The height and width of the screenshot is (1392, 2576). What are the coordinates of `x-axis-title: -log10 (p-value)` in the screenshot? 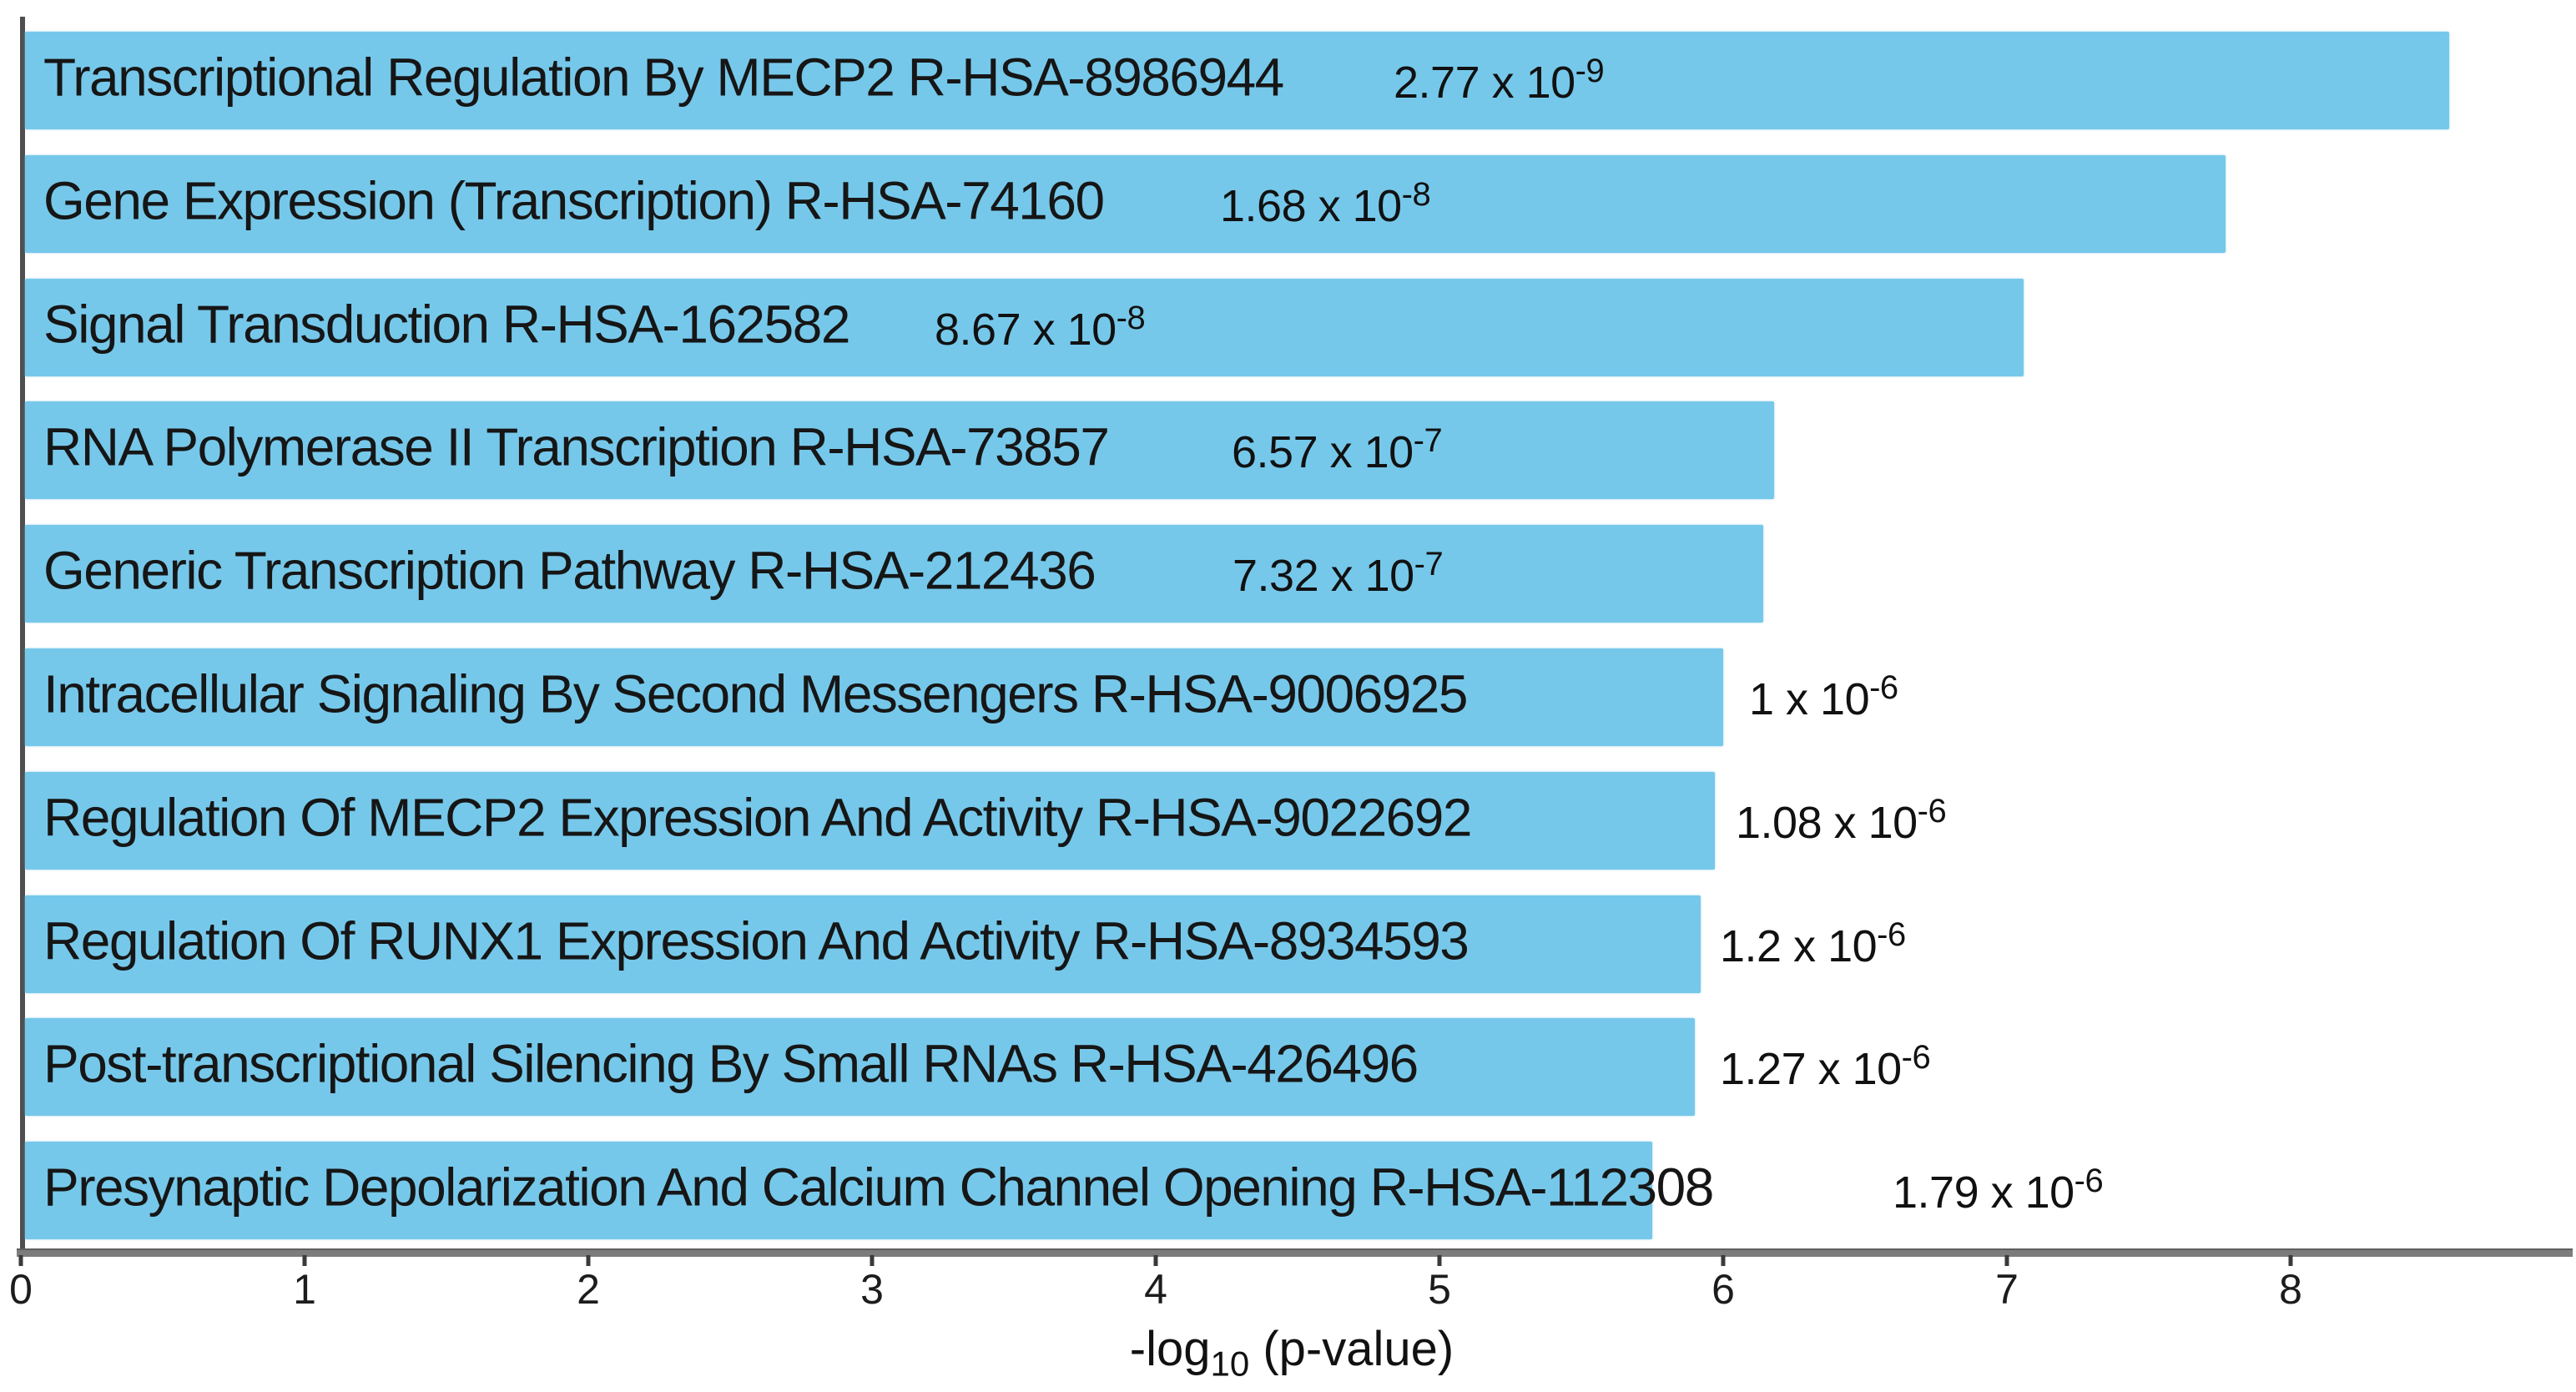 It's located at (1291, 1351).